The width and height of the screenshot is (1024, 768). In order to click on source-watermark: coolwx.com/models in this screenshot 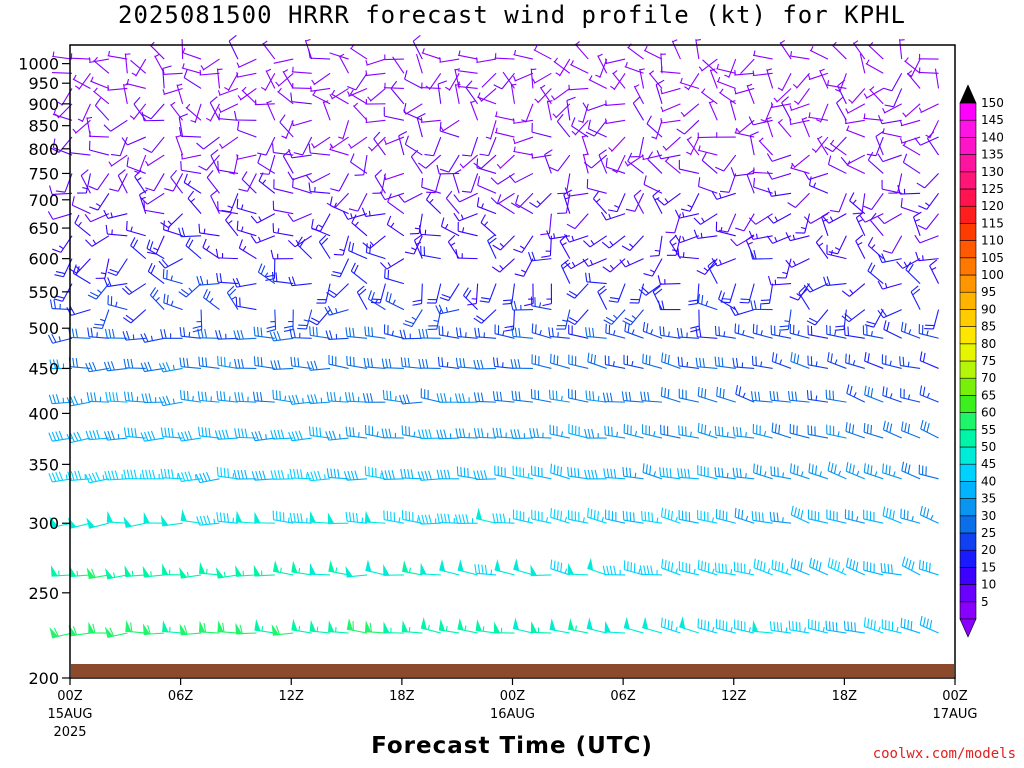, I will do `click(944, 754)`.